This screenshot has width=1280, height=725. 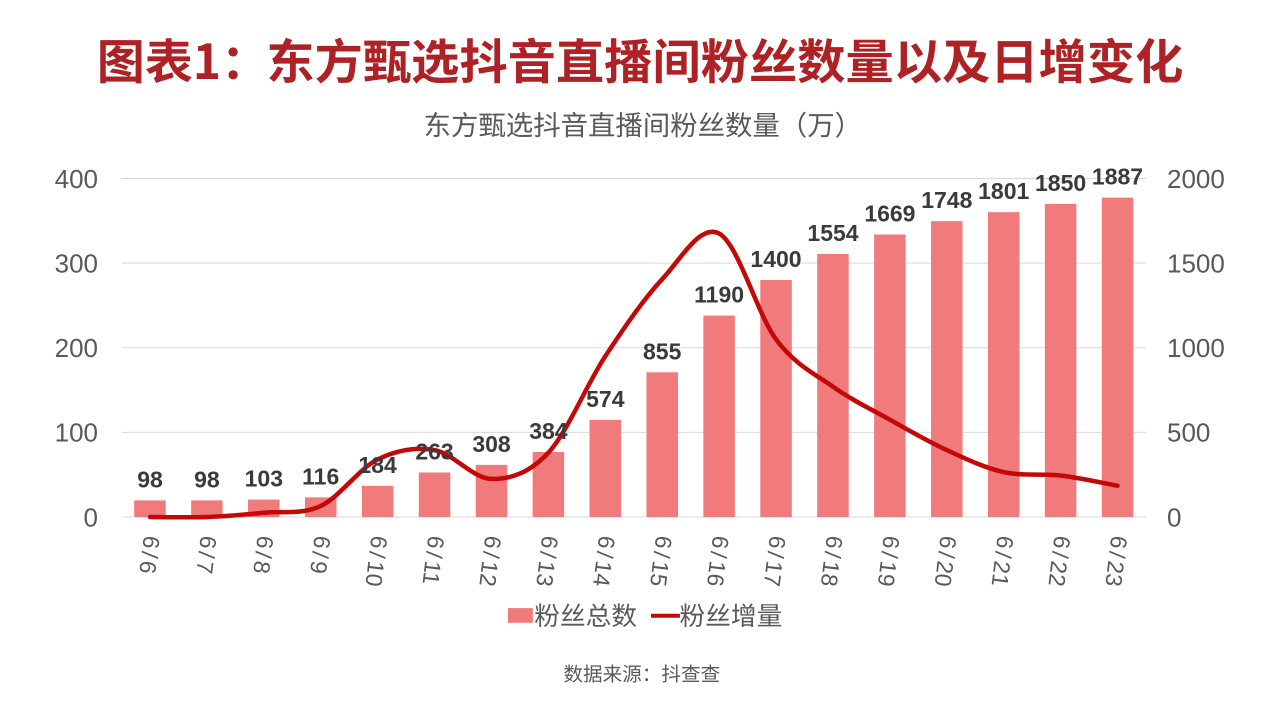 I want to click on svg-text: 1850, so click(x=1060, y=183).